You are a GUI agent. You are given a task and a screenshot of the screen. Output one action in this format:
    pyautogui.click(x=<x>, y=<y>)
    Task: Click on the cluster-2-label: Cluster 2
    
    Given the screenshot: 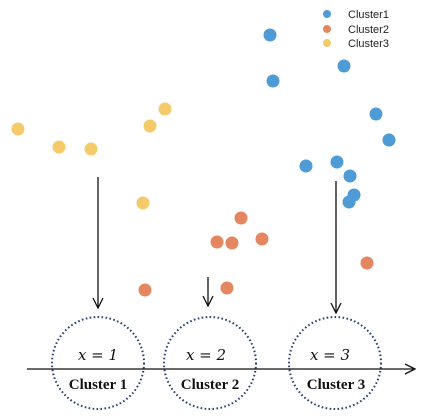 What is the action you would take?
    pyautogui.click(x=210, y=385)
    